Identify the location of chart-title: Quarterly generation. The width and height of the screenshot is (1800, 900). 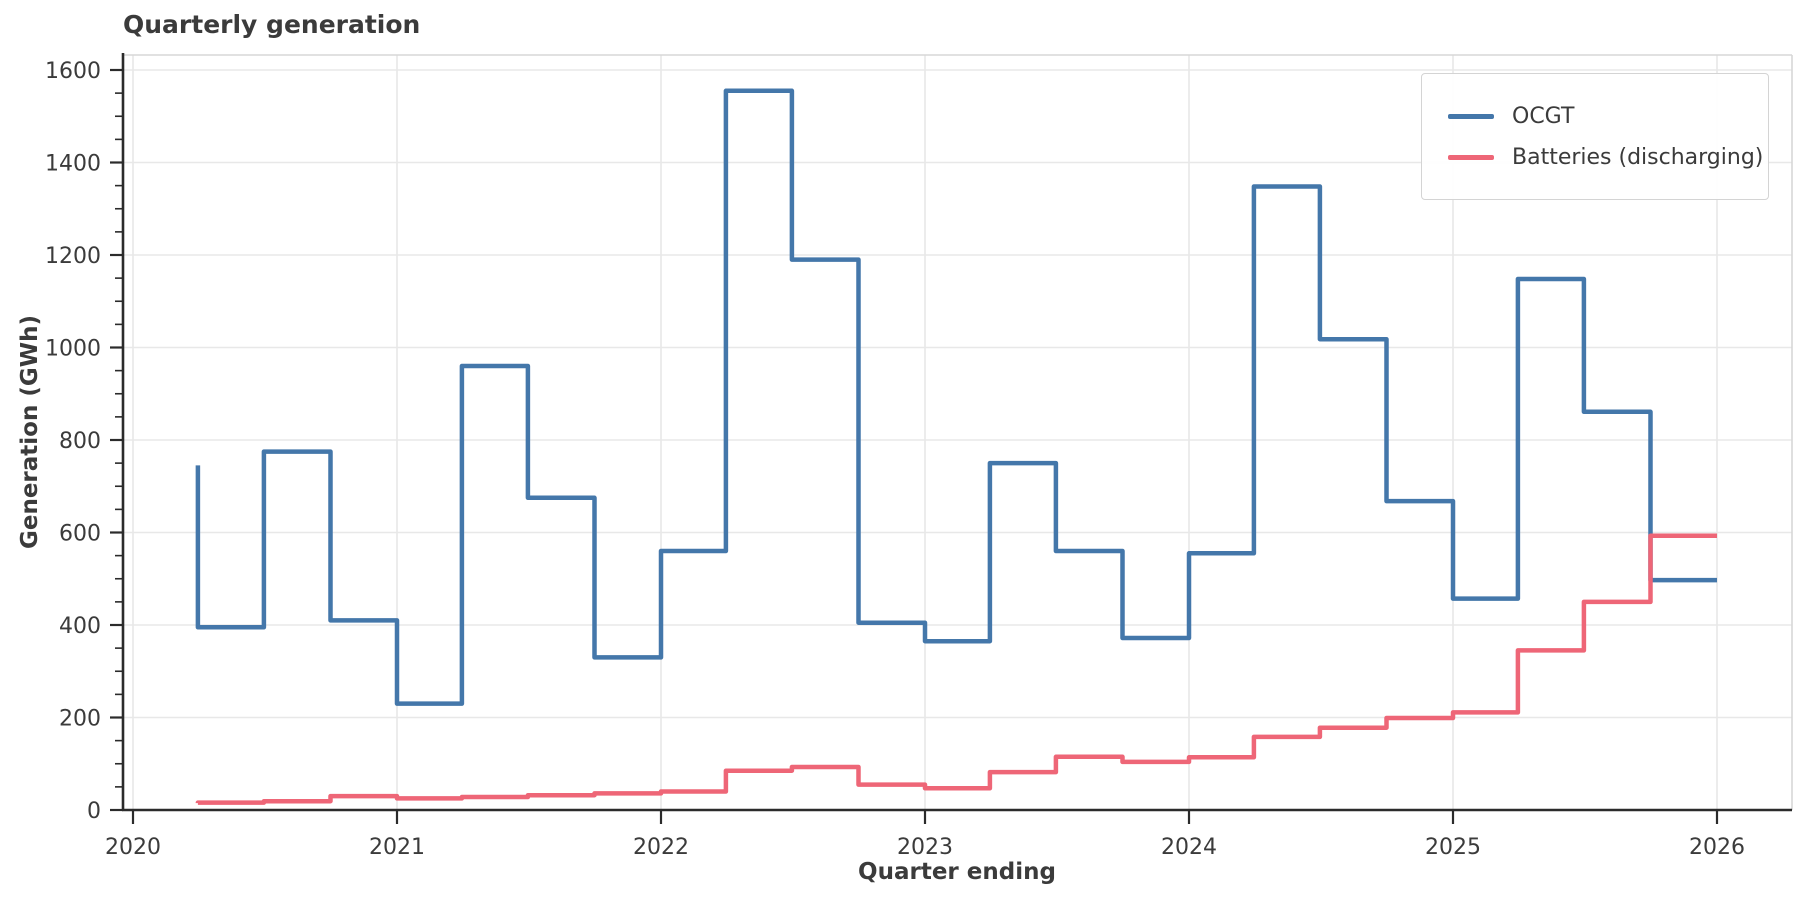
(272, 24).